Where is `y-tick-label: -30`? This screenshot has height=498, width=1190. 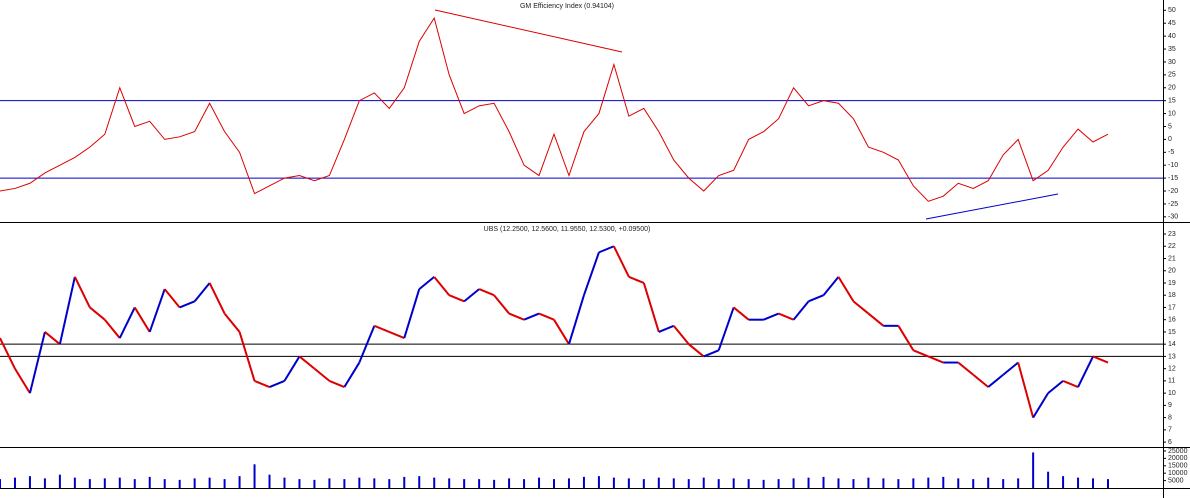
y-tick-label: -30 is located at coordinates (1173, 217).